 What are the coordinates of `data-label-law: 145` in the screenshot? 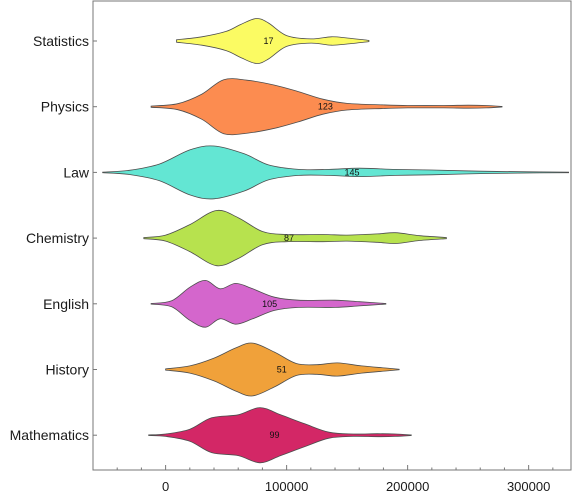 It's located at (351, 172).